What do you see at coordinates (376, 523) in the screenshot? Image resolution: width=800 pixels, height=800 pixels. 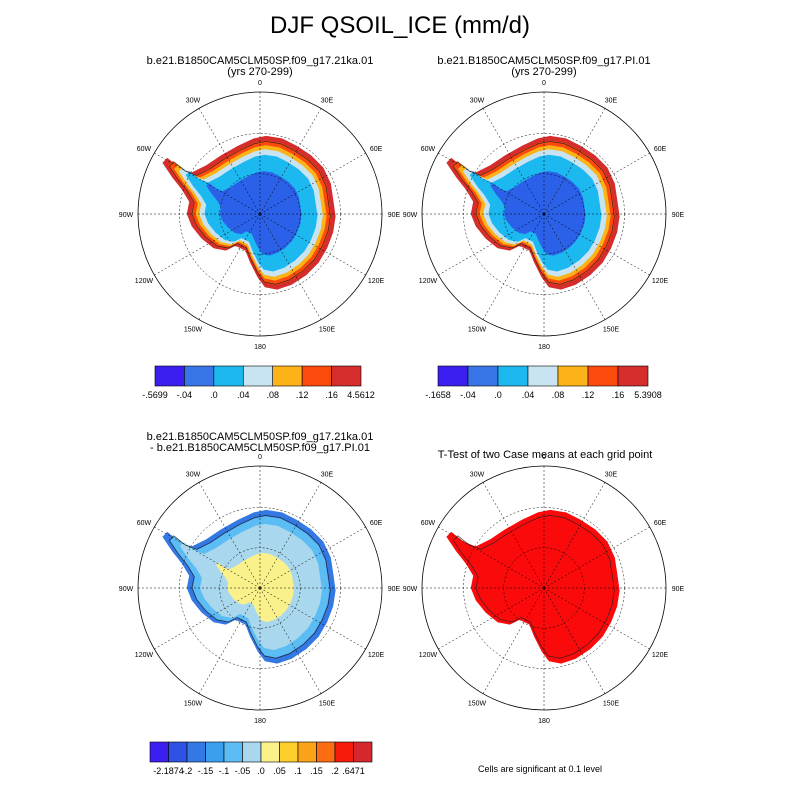 I see `panel3-label-mid_upper_right: 60E` at bounding box center [376, 523].